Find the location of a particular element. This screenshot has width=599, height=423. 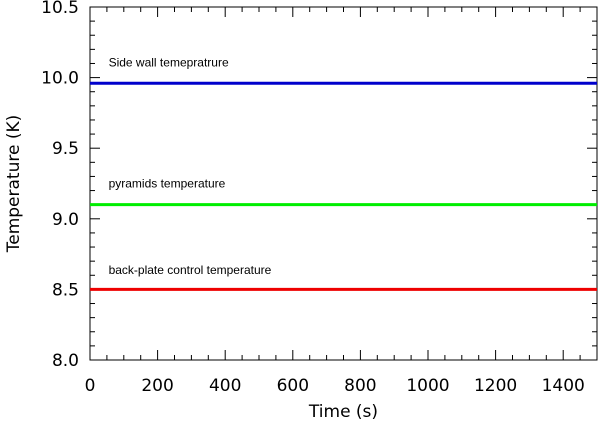

x-tick-label: 0 is located at coordinates (90, 386).